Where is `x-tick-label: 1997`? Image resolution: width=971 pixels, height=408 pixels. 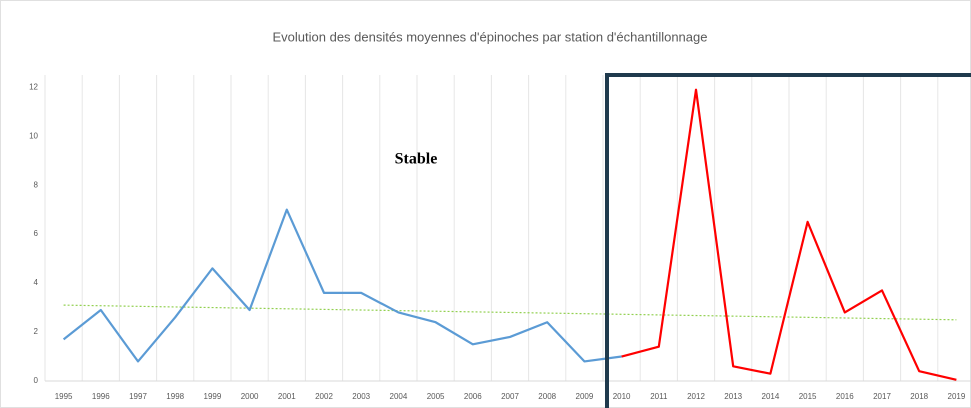 x-tick-label: 1997 is located at coordinates (138, 396).